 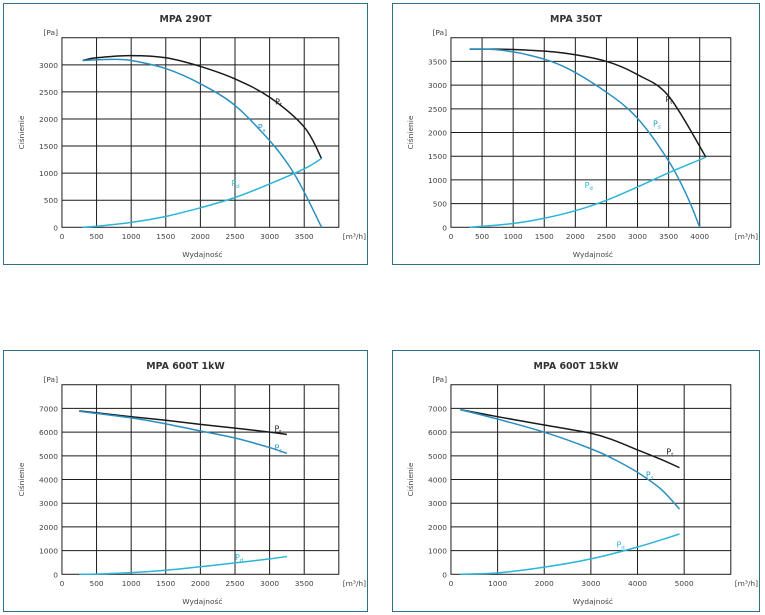 What do you see at coordinates (577, 366) in the screenshot?
I see `chart-title: MPA 600T 15kW` at bounding box center [577, 366].